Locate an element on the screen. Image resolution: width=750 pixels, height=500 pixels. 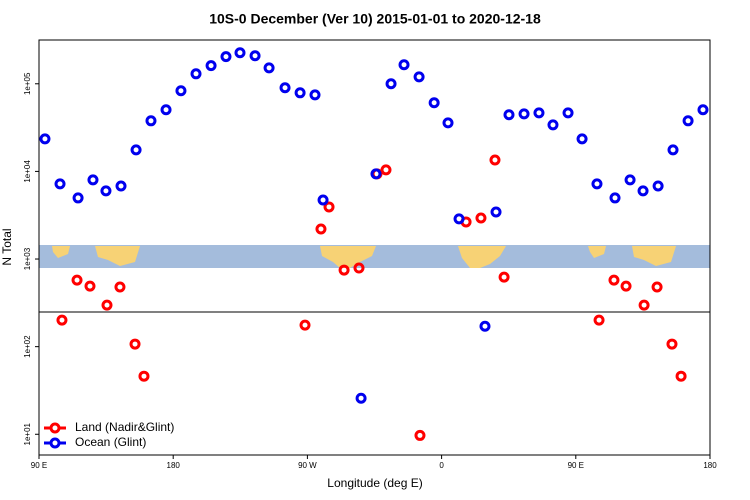
y-tick-label: 1e+03 is located at coordinates (27, 258).